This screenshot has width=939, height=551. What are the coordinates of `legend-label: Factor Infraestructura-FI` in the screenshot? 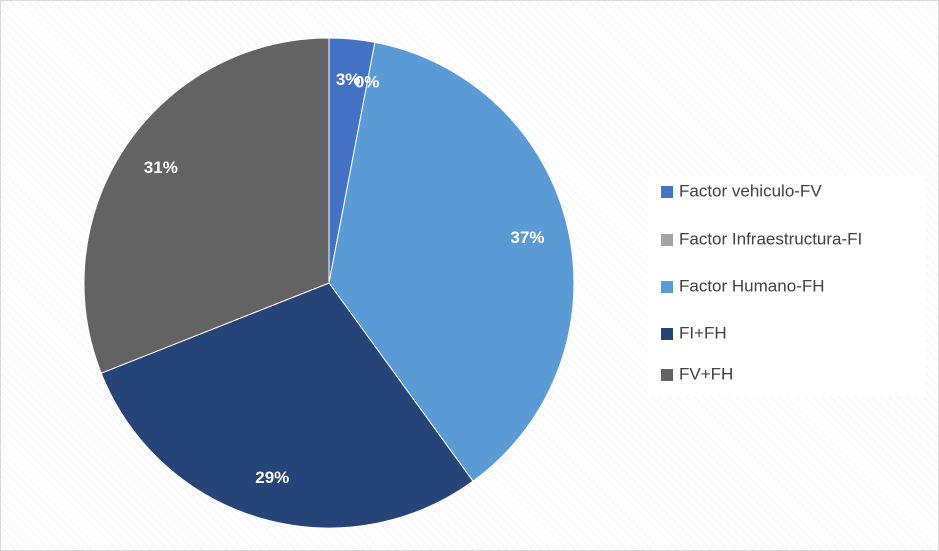 It's located at (770, 238).